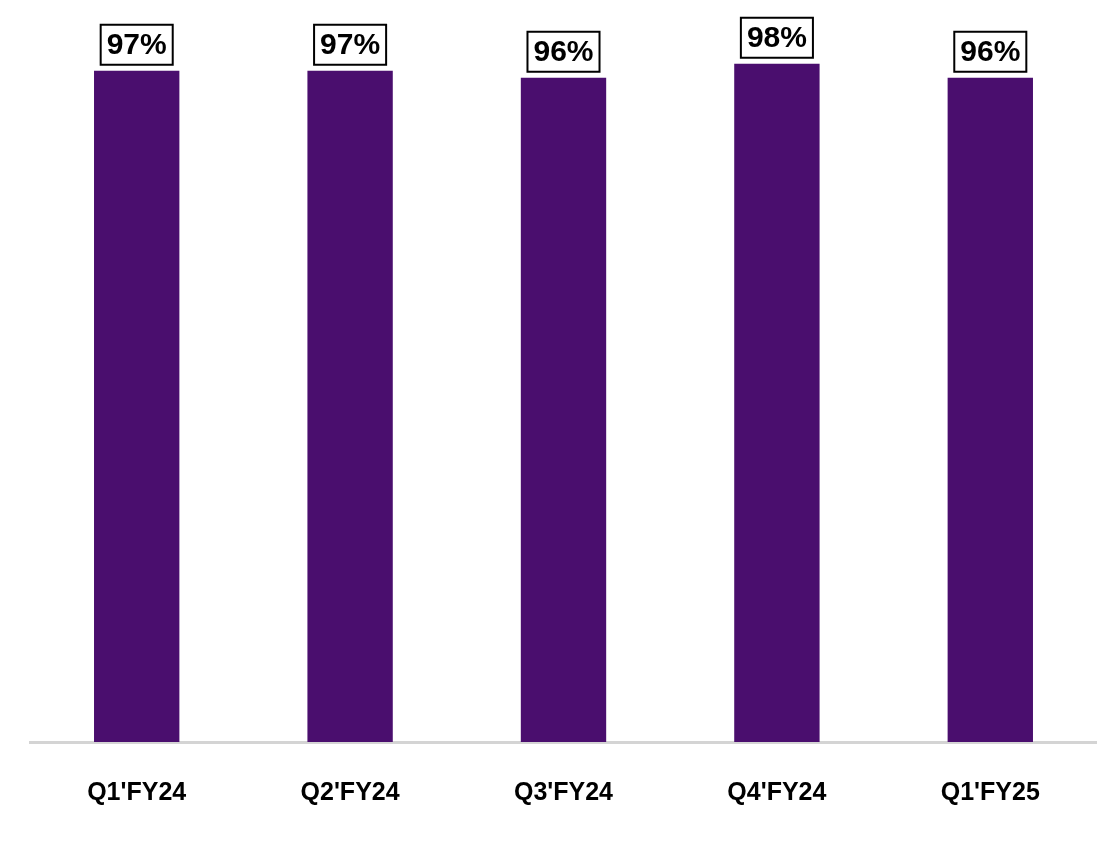 The image size is (1097, 850). Describe the element at coordinates (777, 790) in the screenshot. I see `x-tick-label: Q4'FY24` at that location.